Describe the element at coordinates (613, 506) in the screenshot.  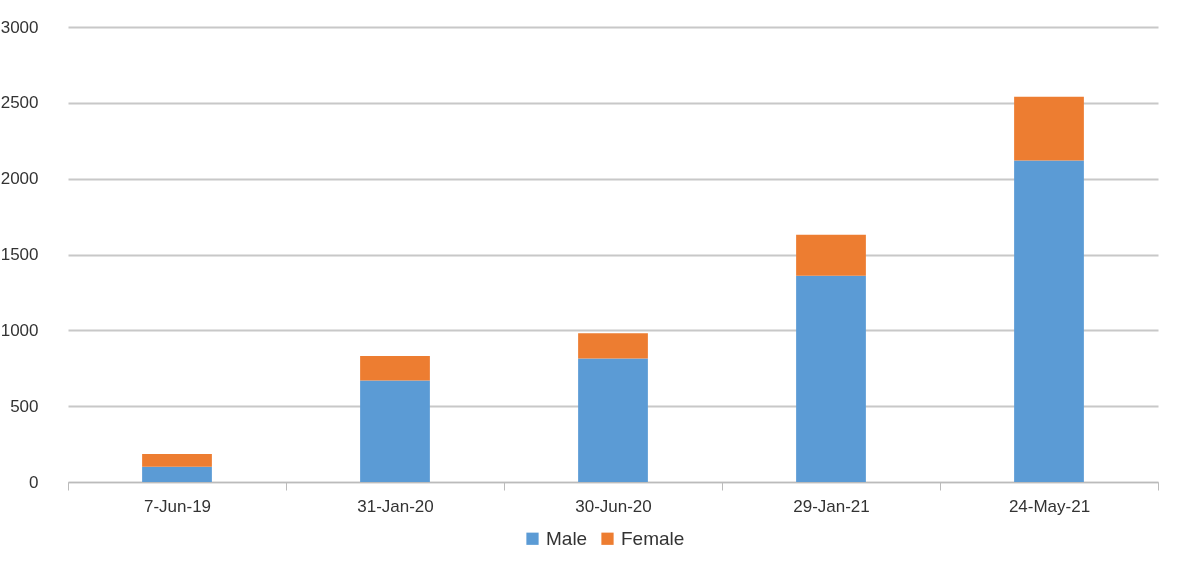
I see `x-tick-label: 30-Jun-20` at that location.